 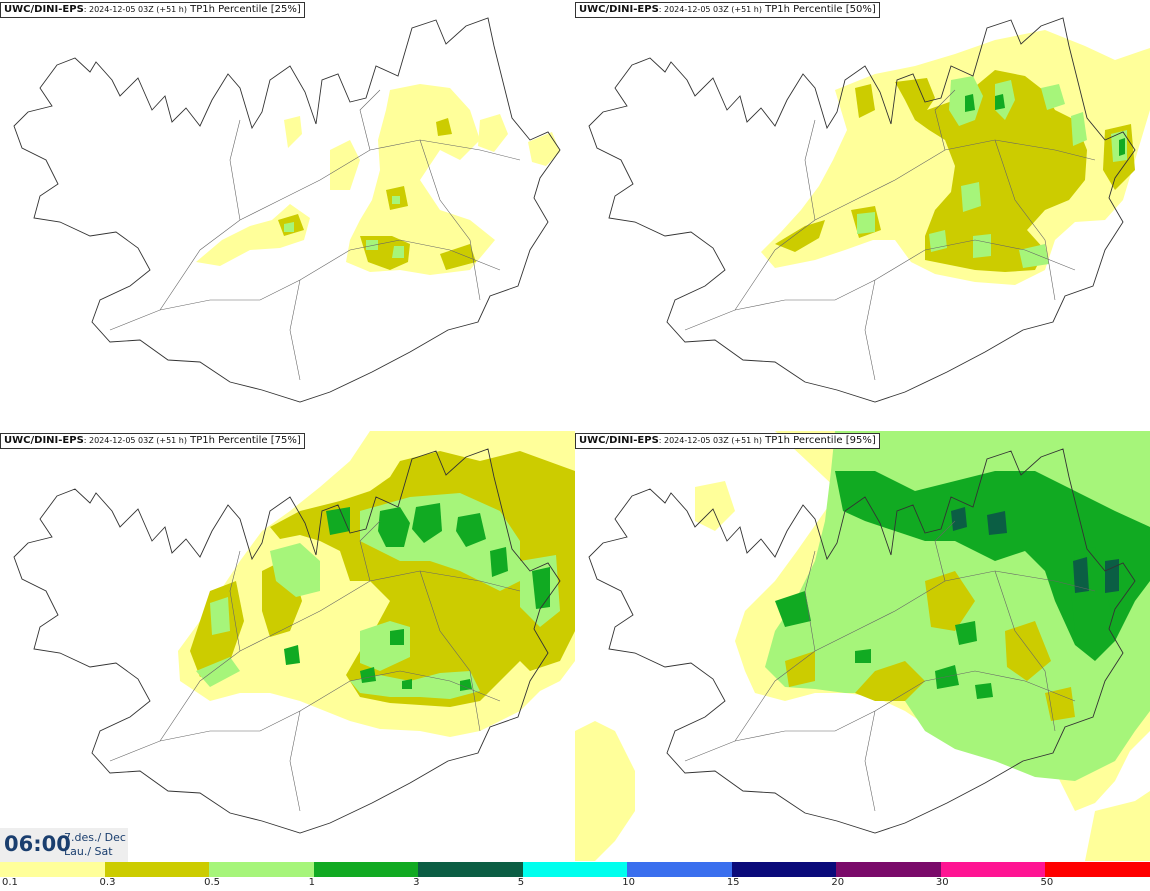 What do you see at coordinates (95, 837) in the screenshot?
I see `valid-date: 7.des./ Dec` at bounding box center [95, 837].